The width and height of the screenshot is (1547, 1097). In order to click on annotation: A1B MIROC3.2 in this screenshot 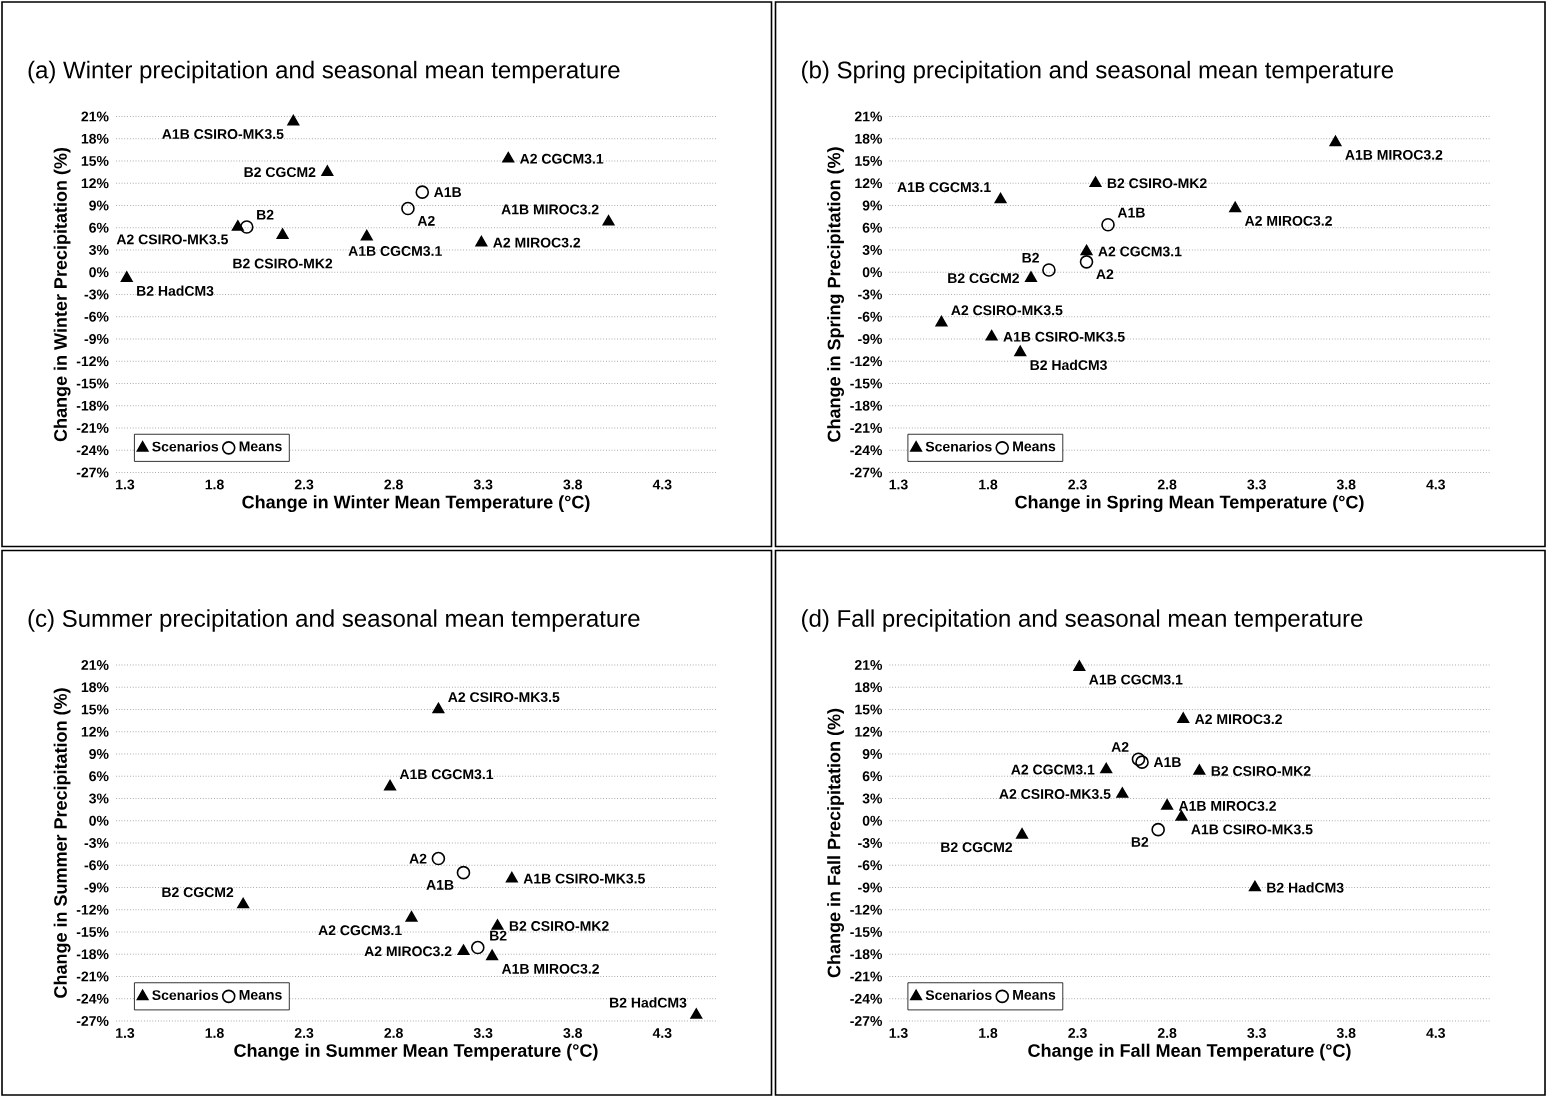, I will do `click(550, 209)`.